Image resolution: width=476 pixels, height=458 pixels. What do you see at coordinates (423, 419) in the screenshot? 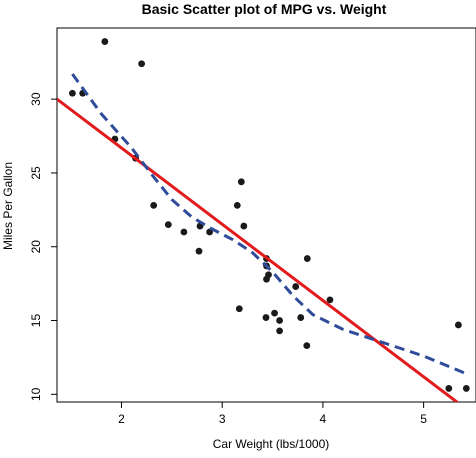
I see `x-tick-label: 5` at bounding box center [423, 419].